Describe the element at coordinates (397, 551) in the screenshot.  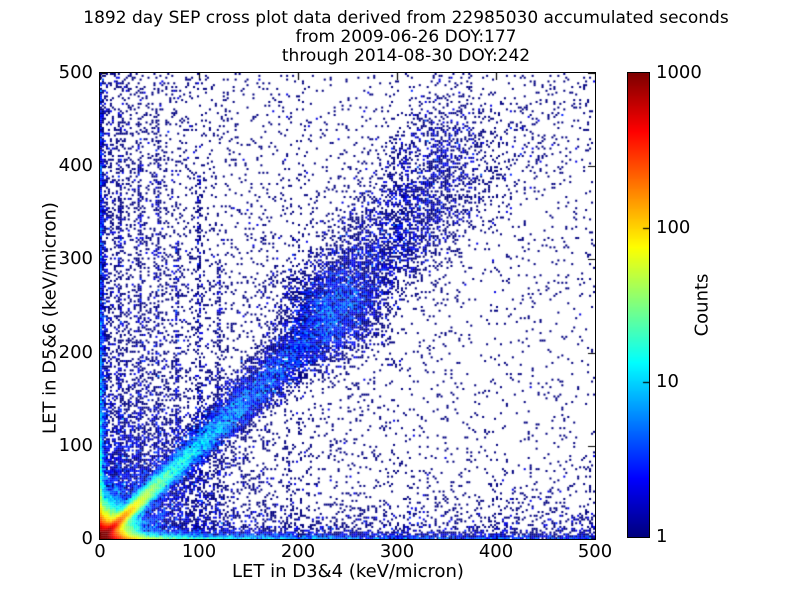
I see `x-tick-label: 300` at that location.